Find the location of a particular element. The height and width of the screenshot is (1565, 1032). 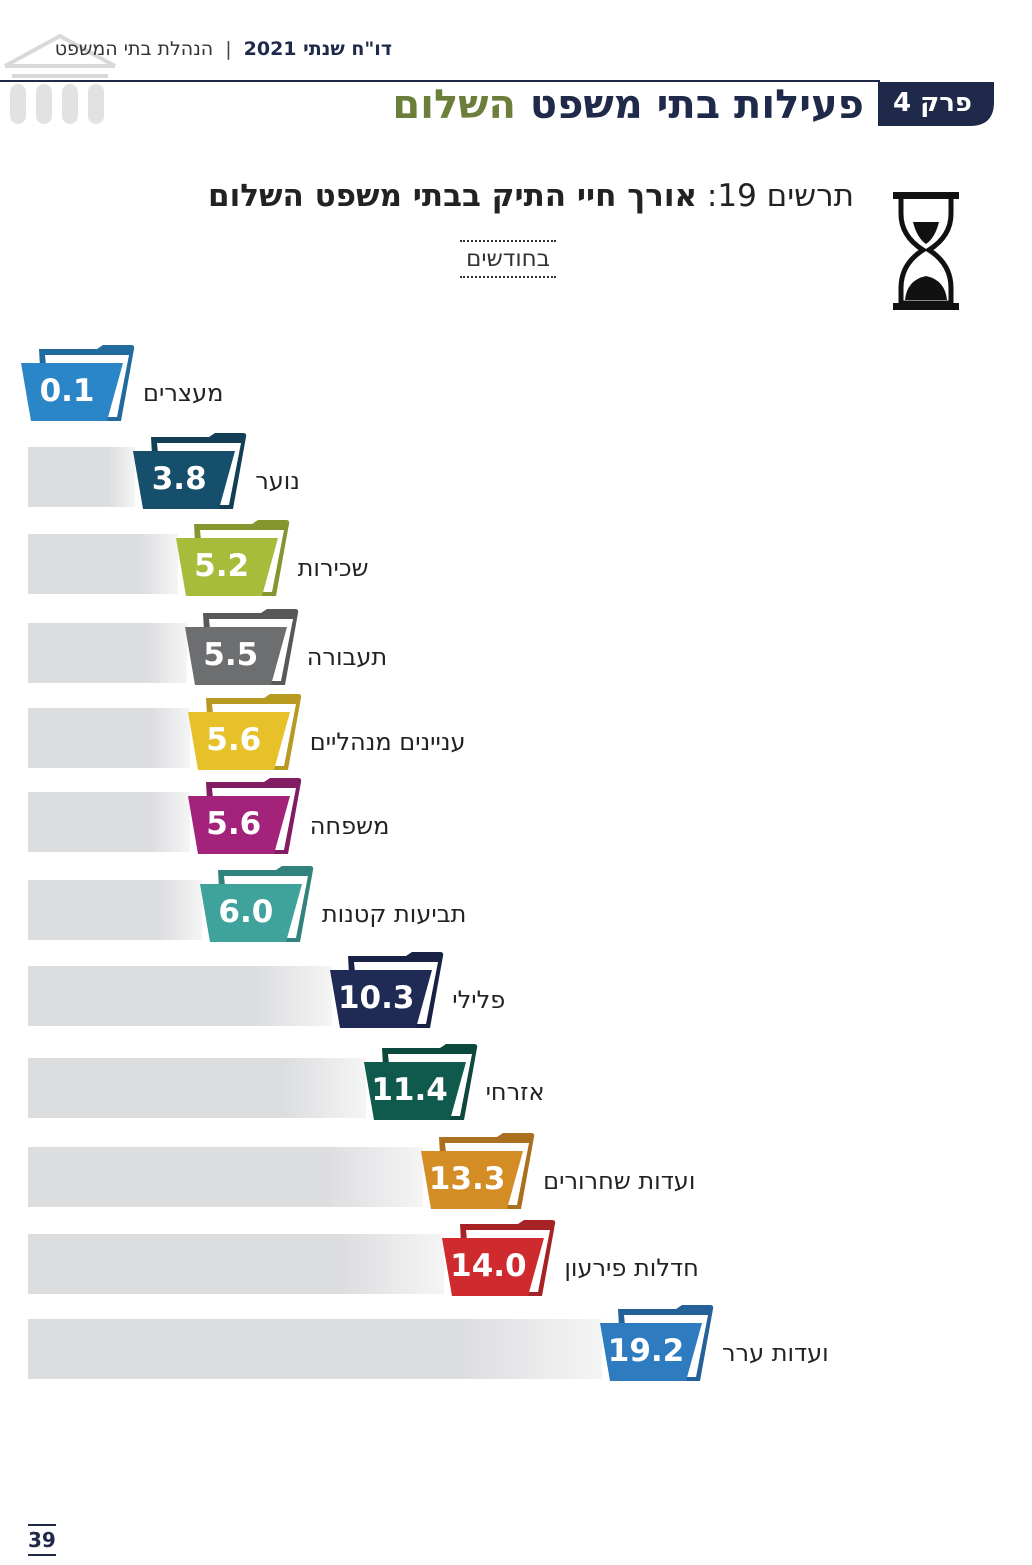

bar-category-label: תביעות קטנות is located at coordinates (394, 914).